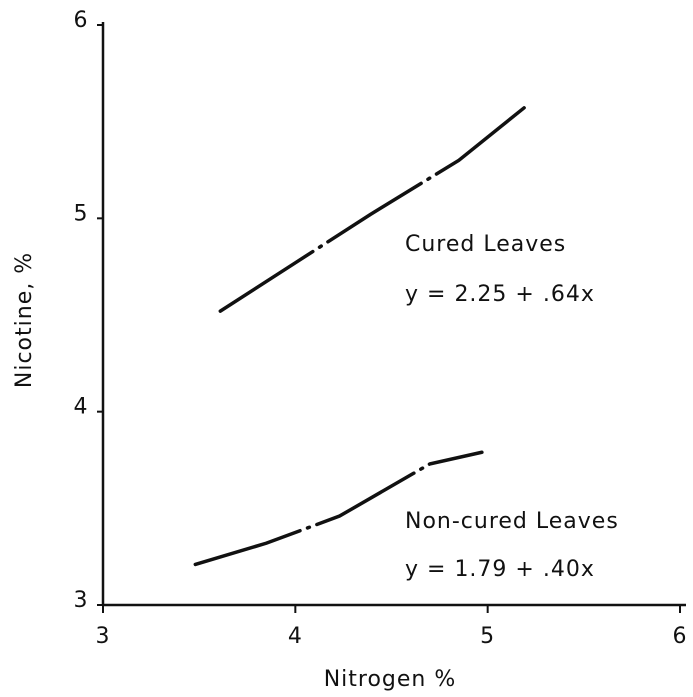  Describe the element at coordinates (81, 600) in the screenshot. I see `y-tick-label: 3` at that location.